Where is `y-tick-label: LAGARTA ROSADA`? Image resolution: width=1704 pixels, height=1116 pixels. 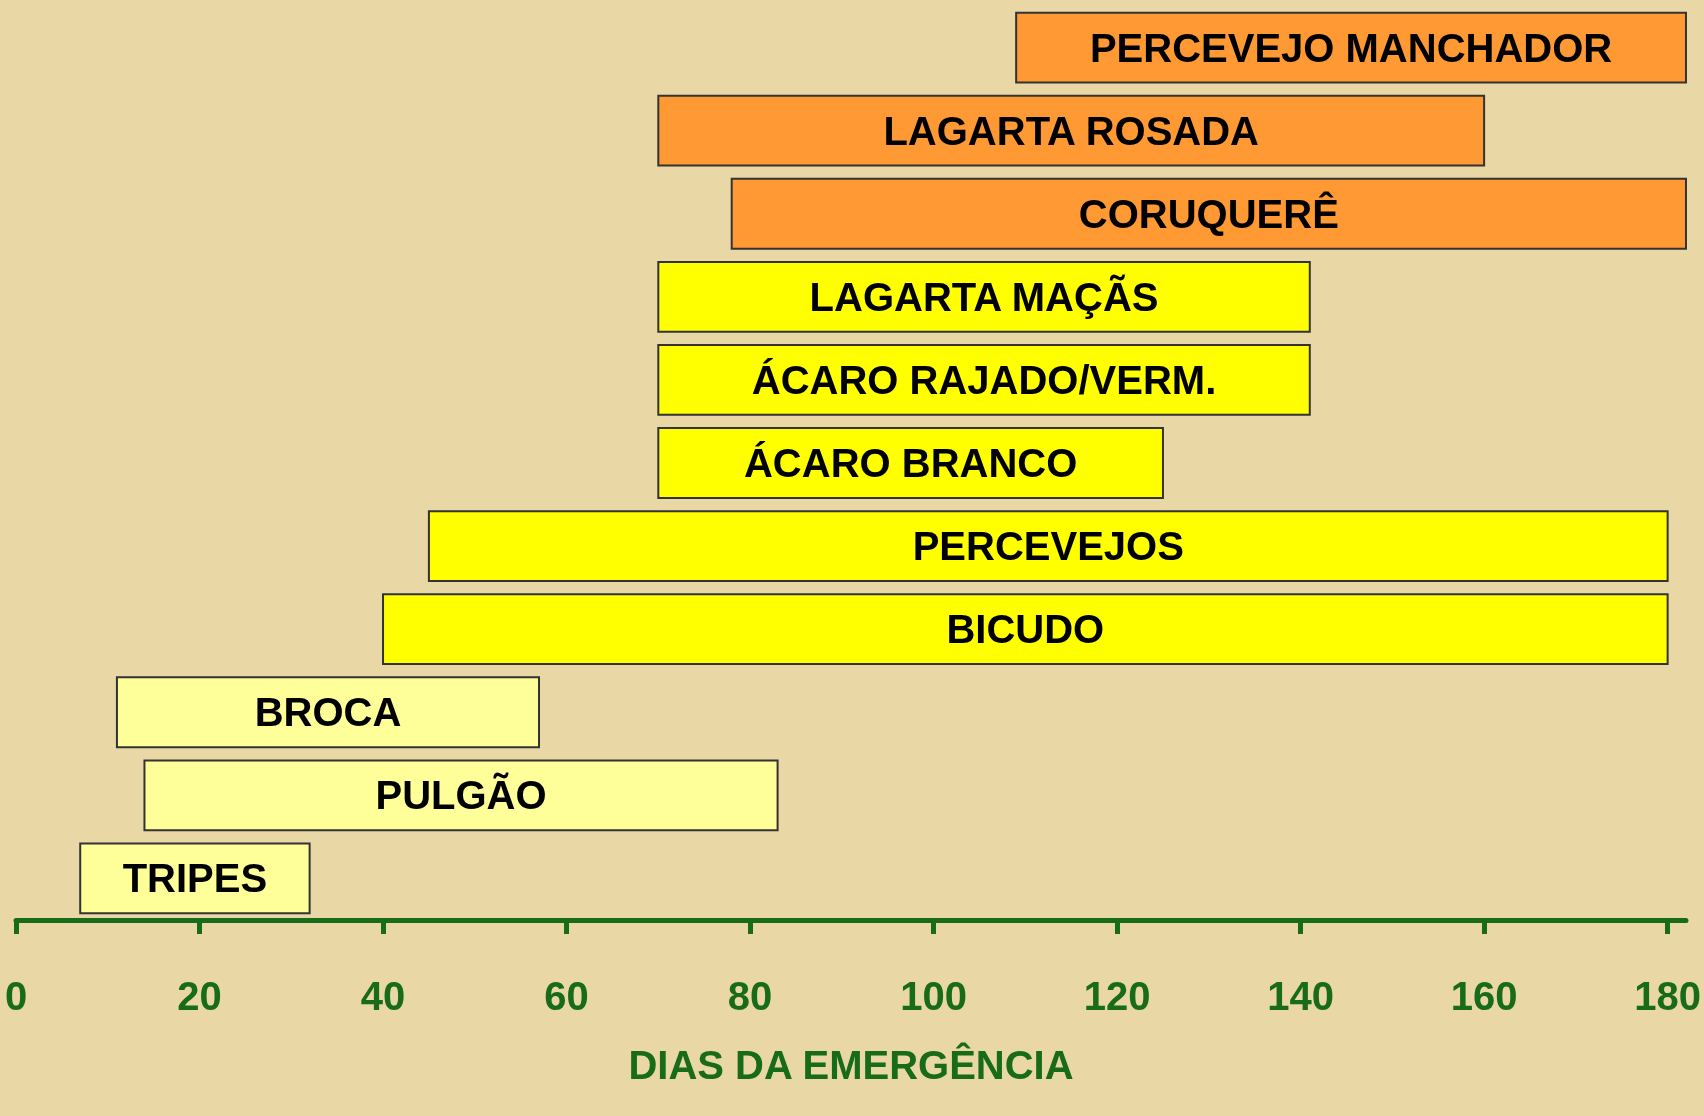 y-tick-label: LAGARTA ROSADA is located at coordinates (1071, 130).